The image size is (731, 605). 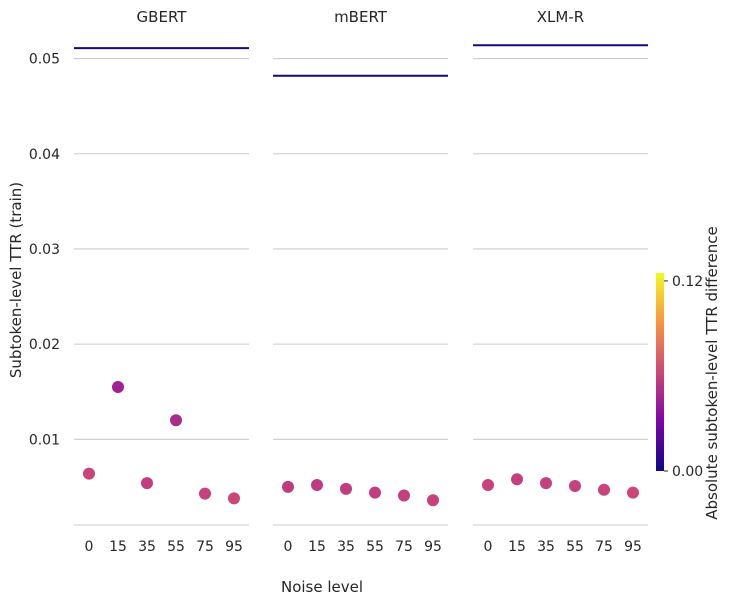 What do you see at coordinates (44, 155) in the screenshot?
I see `y-tick-label: 0.04` at bounding box center [44, 155].